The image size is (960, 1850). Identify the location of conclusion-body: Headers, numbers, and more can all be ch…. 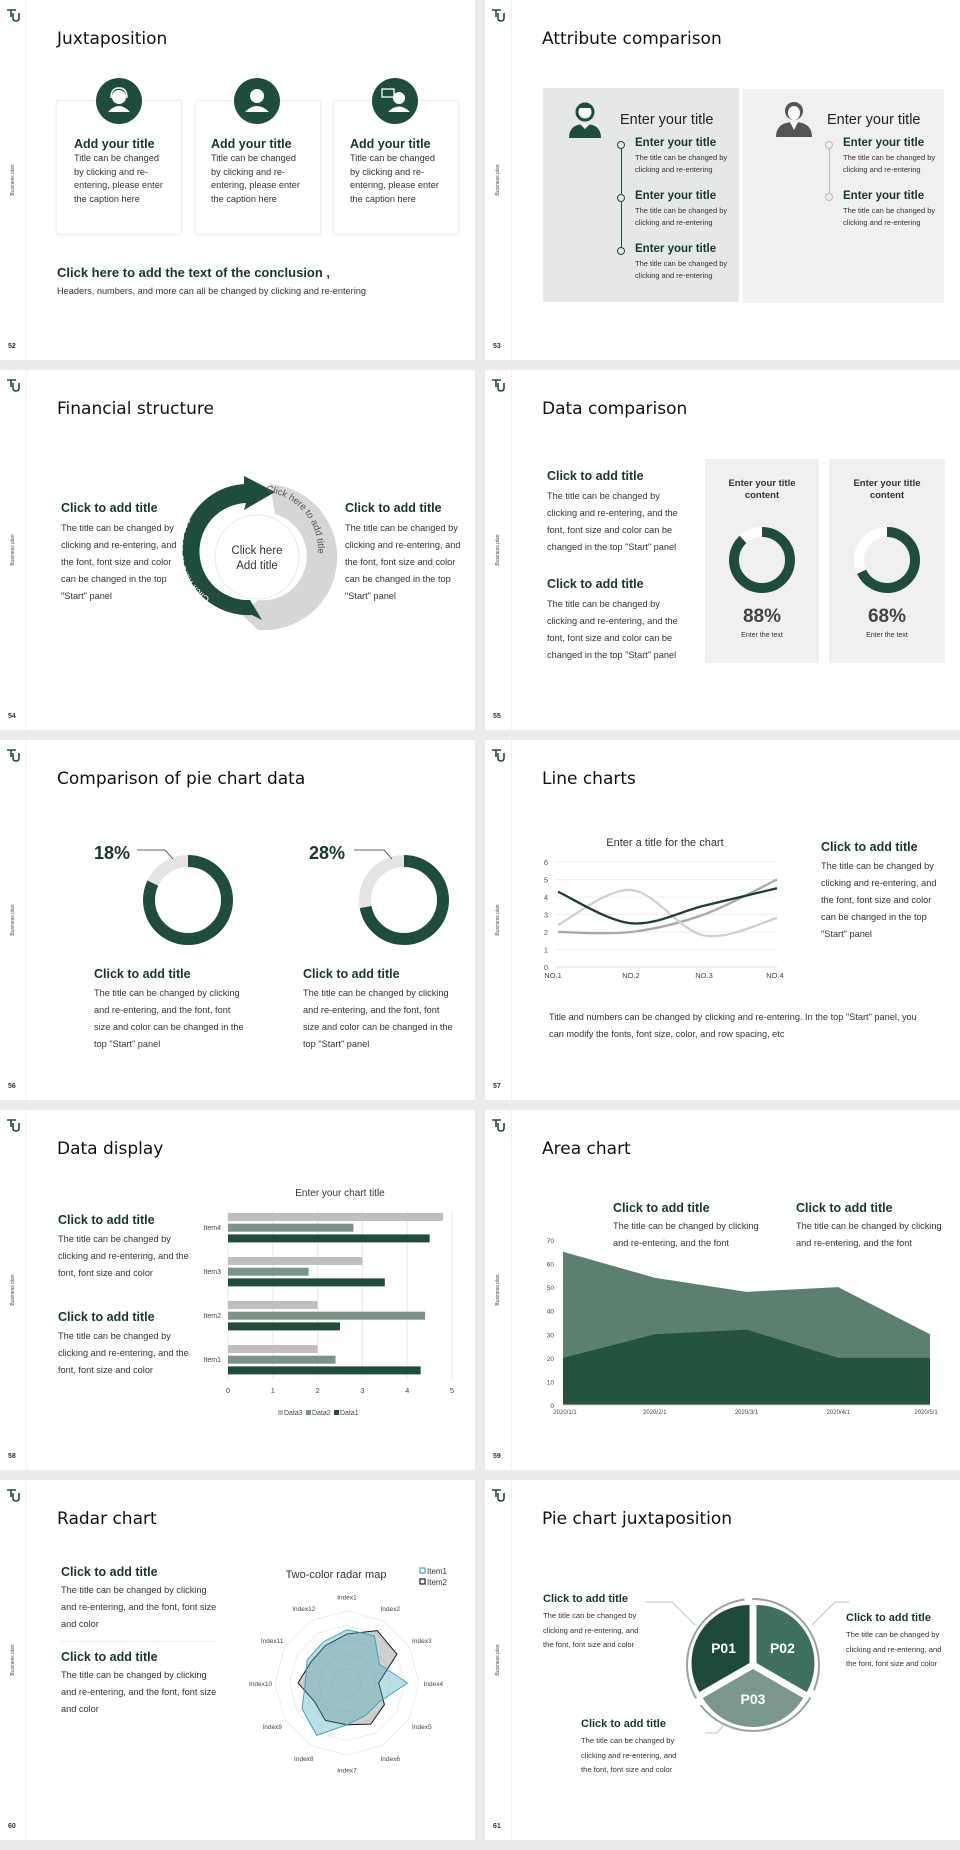
(211, 291).